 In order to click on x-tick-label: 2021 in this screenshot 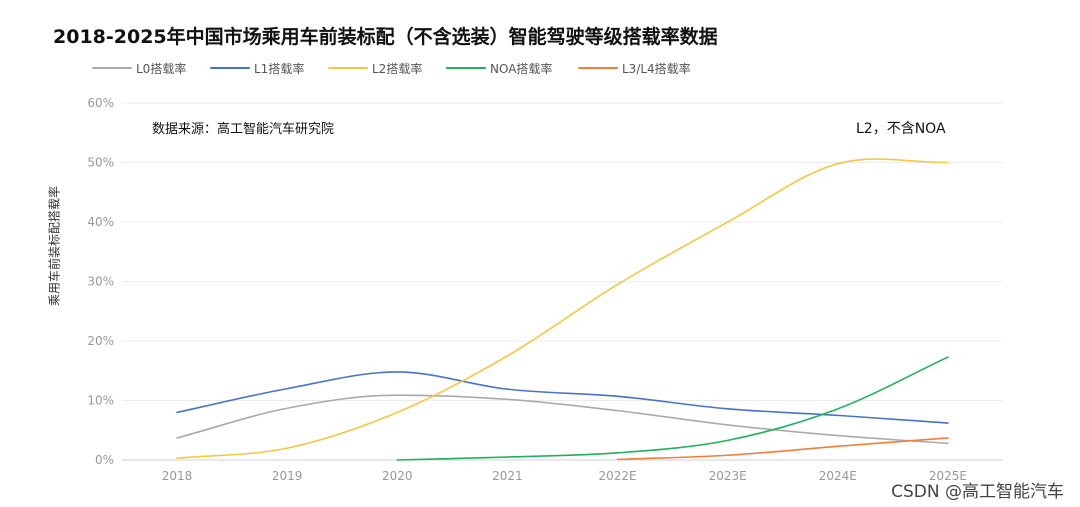, I will do `click(507, 476)`.